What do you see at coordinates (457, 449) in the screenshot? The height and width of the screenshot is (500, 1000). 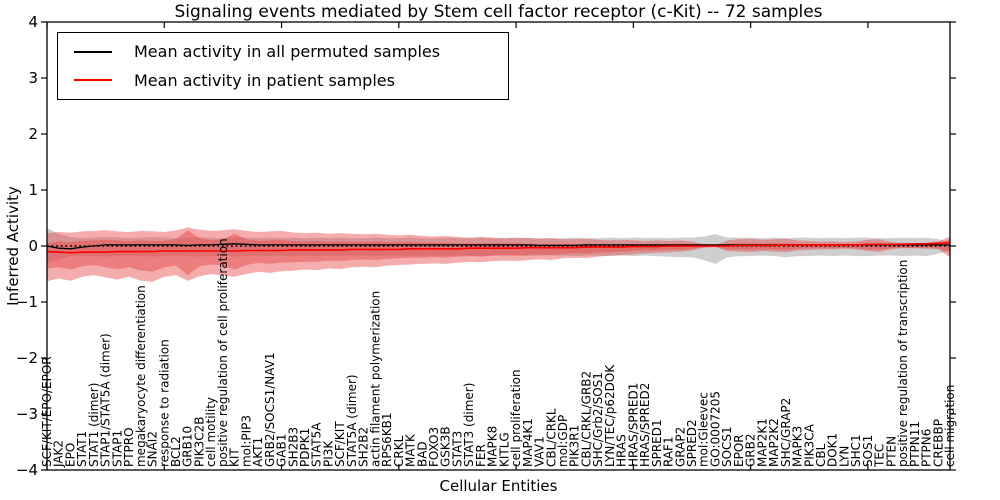 I see `category-label: STAT3` at bounding box center [457, 449].